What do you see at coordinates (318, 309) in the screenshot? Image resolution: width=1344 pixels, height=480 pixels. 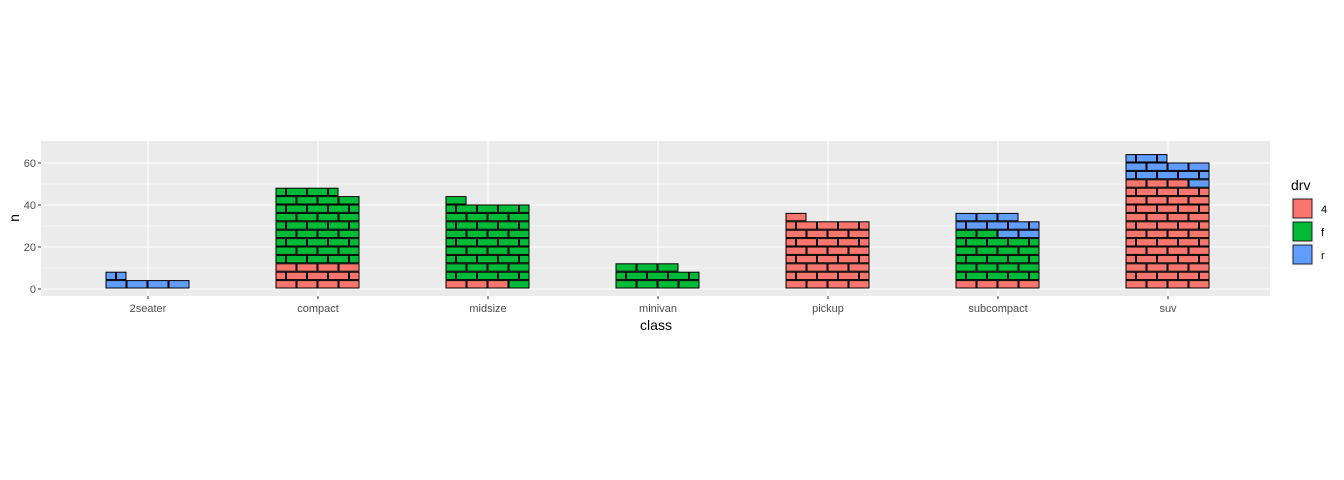 I see `x-tick-label: compact` at bounding box center [318, 309].